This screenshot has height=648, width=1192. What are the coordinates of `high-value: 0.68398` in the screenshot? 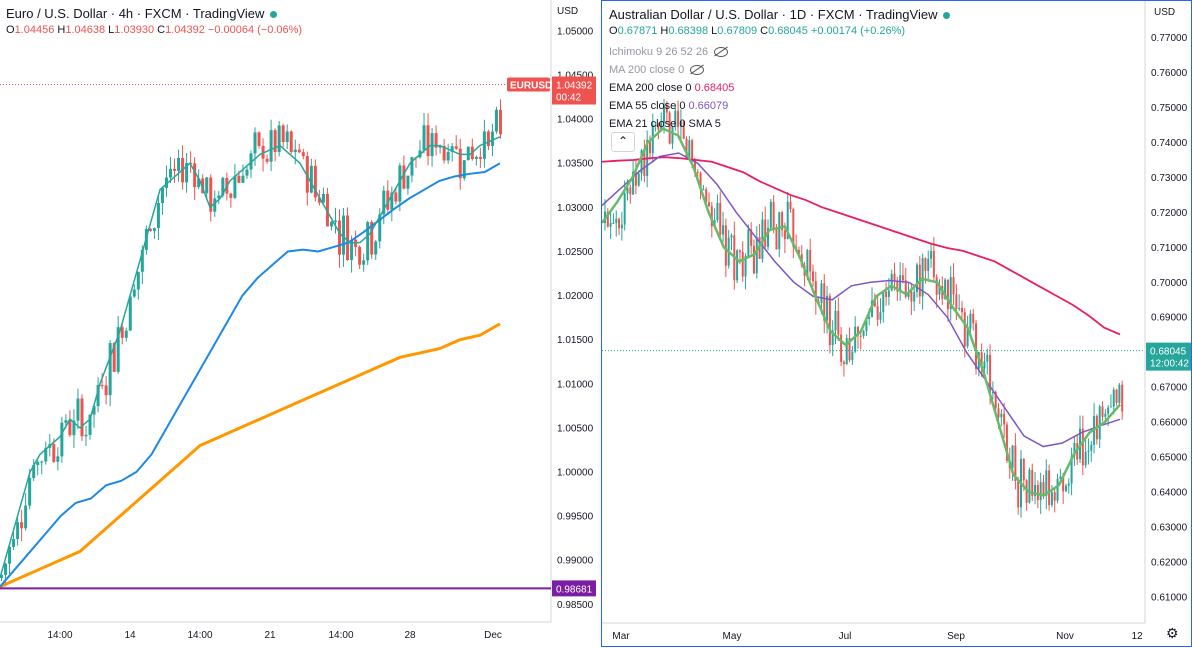 It's located at (688, 31).